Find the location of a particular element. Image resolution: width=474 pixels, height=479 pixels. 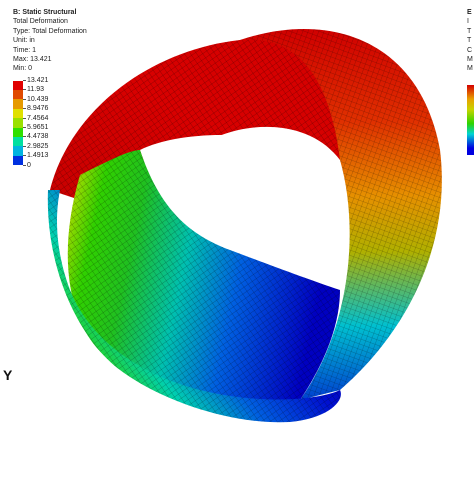

axis-triad-y-label: Y is located at coordinates (8, 375).